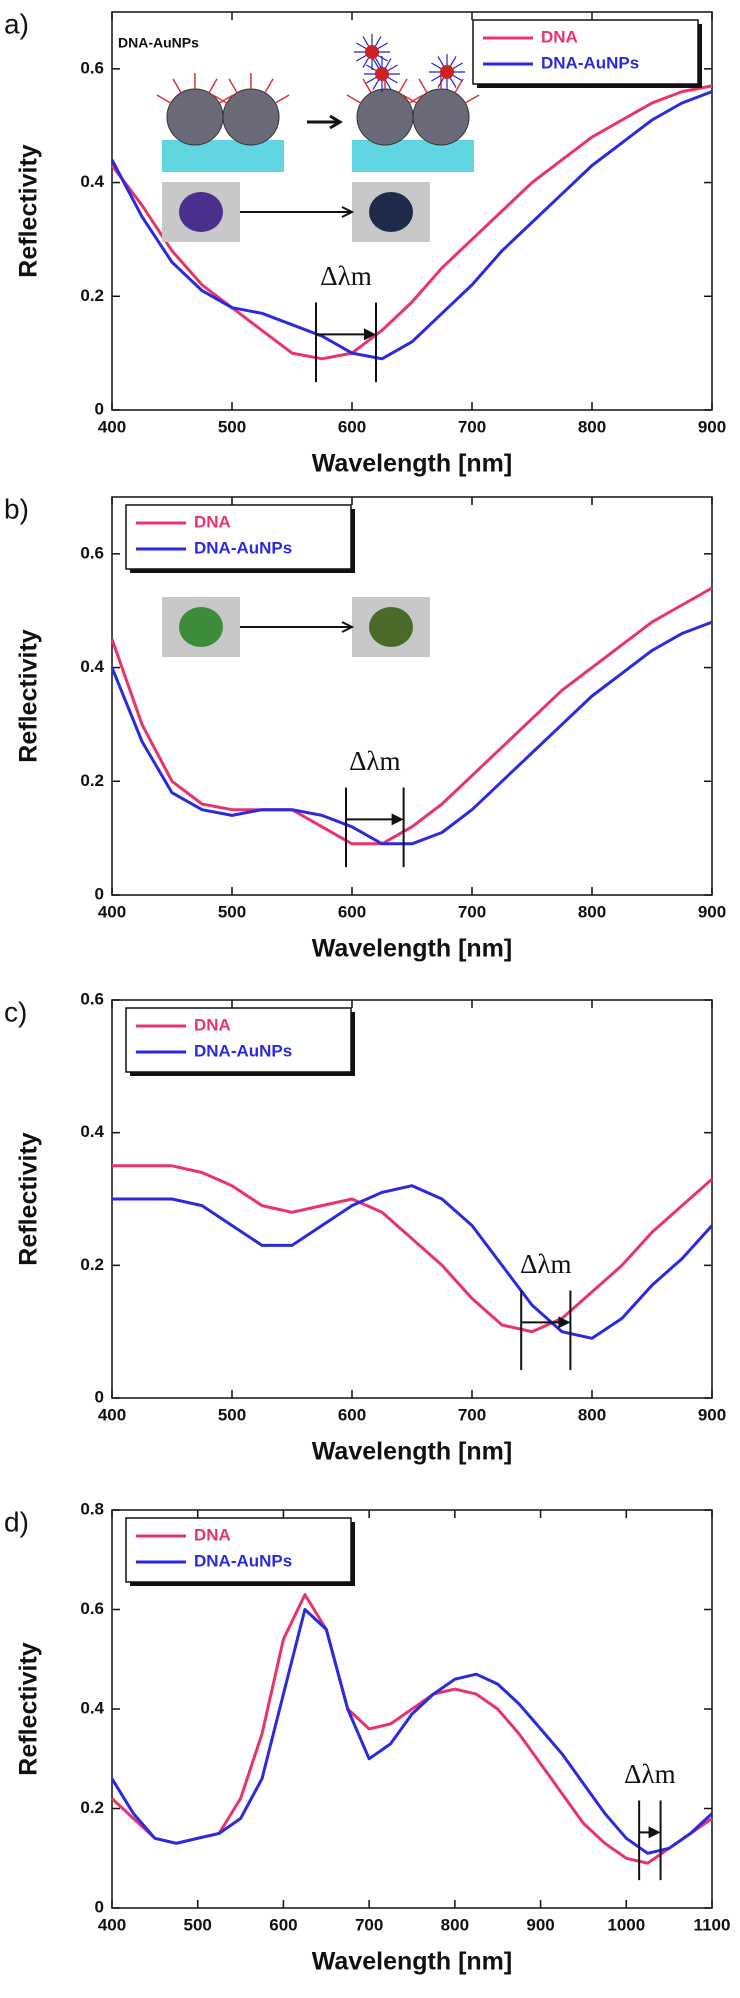  What do you see at coordinates (16, 508) in the screenshot?
I see `panel-label: b)` at bounding box center [16, 508].